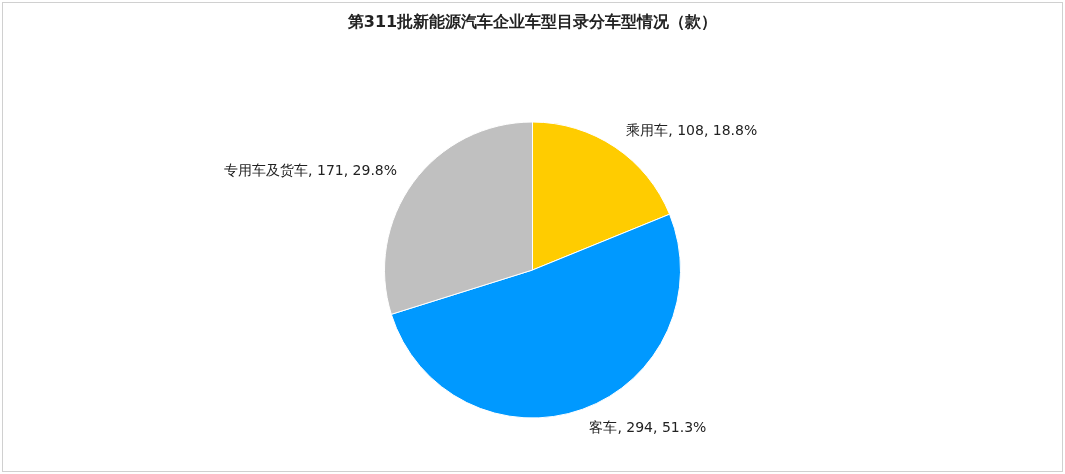 The width and height of the screenshot is (1065, 474). Describe the element at coordinates (648, 427) in the screenshot. I see `slice-label: 客车, 294, 51.3%` at that location.